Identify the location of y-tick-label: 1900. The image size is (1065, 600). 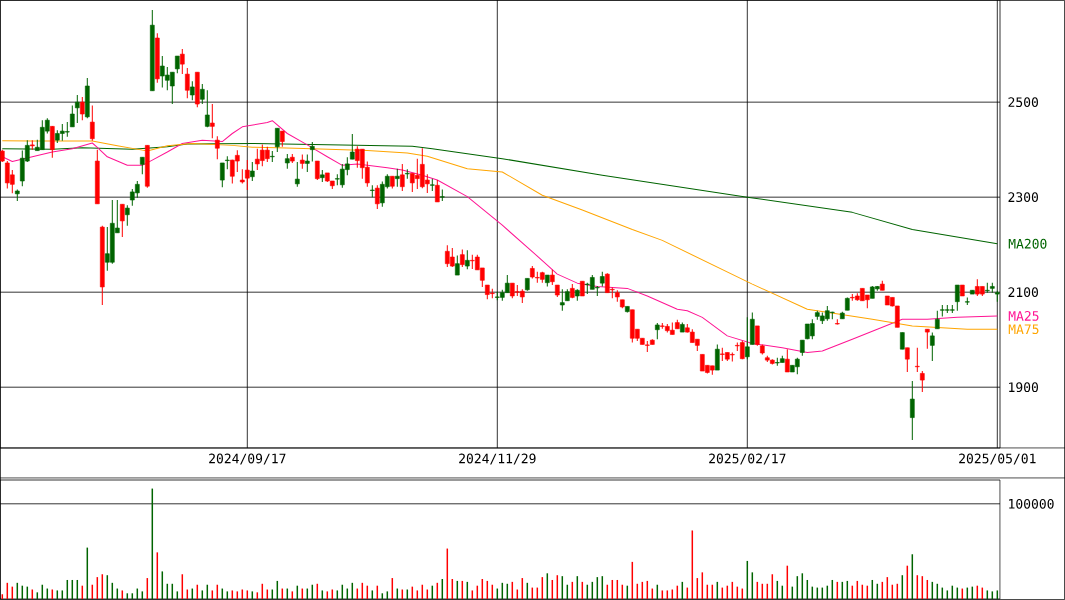
(1023, 387).